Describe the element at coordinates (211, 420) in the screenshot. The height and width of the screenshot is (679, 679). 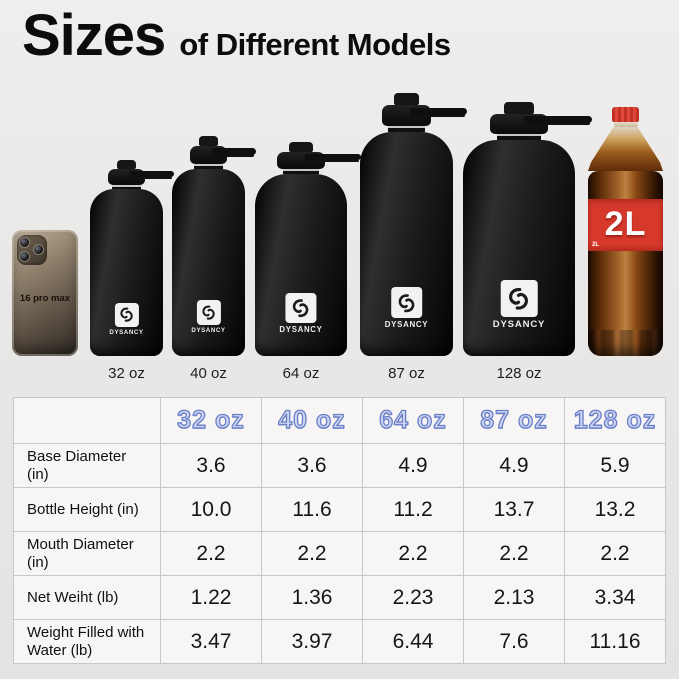
I see `table-column-header: 32 oz` at that location.